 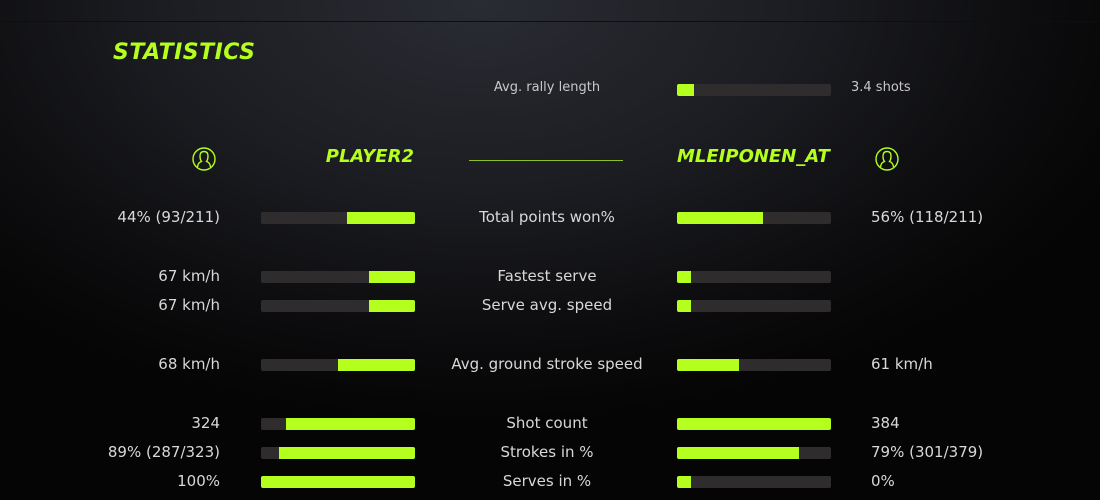 What do you see at coordinates (547, 364) in the screenshot?
I see `stat-label: Avg. ground stroke speed` at bounding box center [547, 364].